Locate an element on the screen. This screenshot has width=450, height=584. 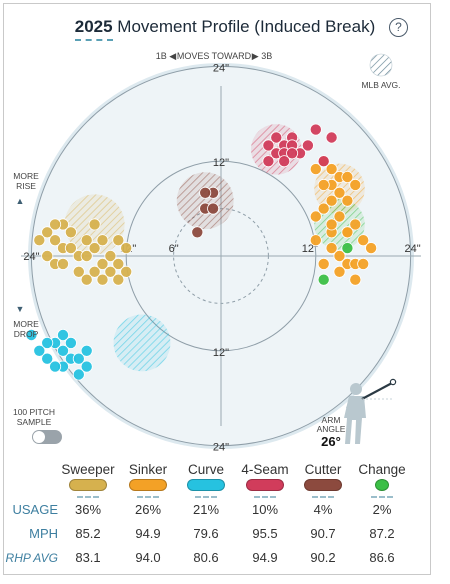
usage-value-curve: 21% is located at coordinates (206, 509).